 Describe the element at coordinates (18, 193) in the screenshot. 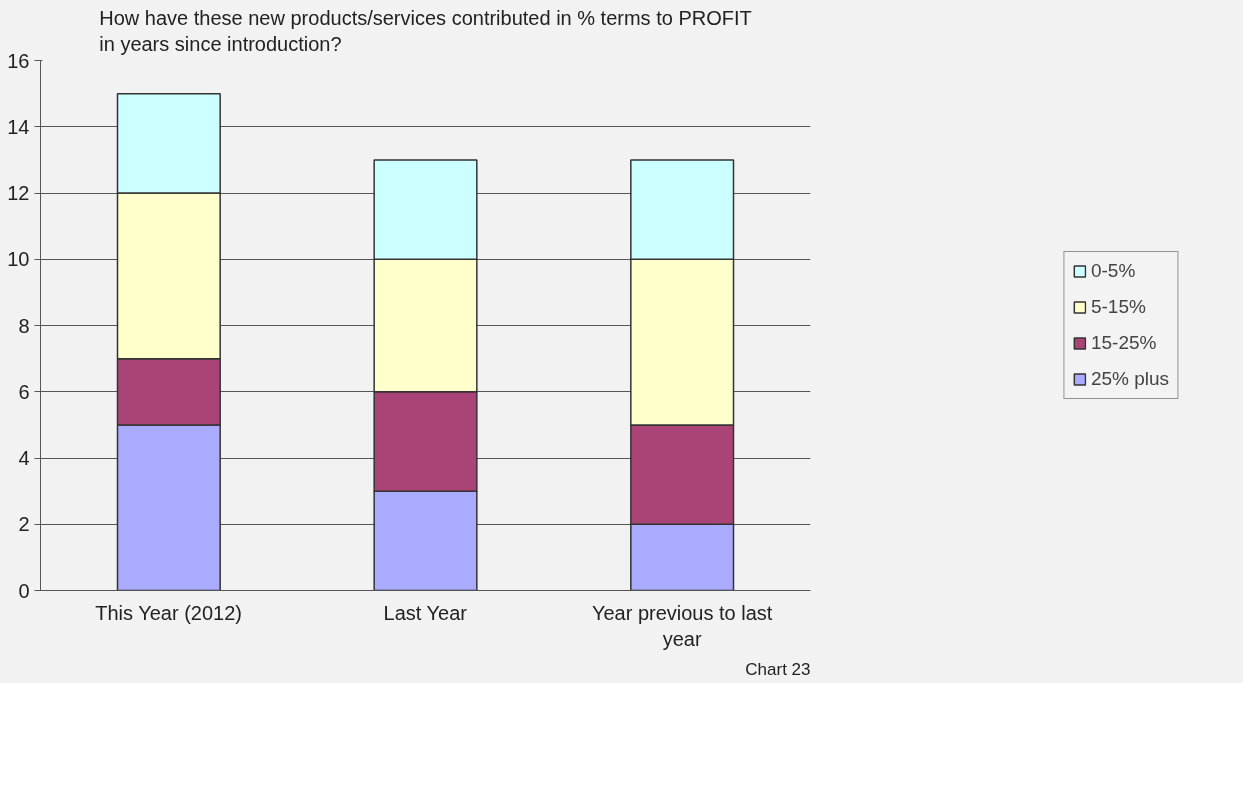

I see `y-tick-label: 12` at that location.